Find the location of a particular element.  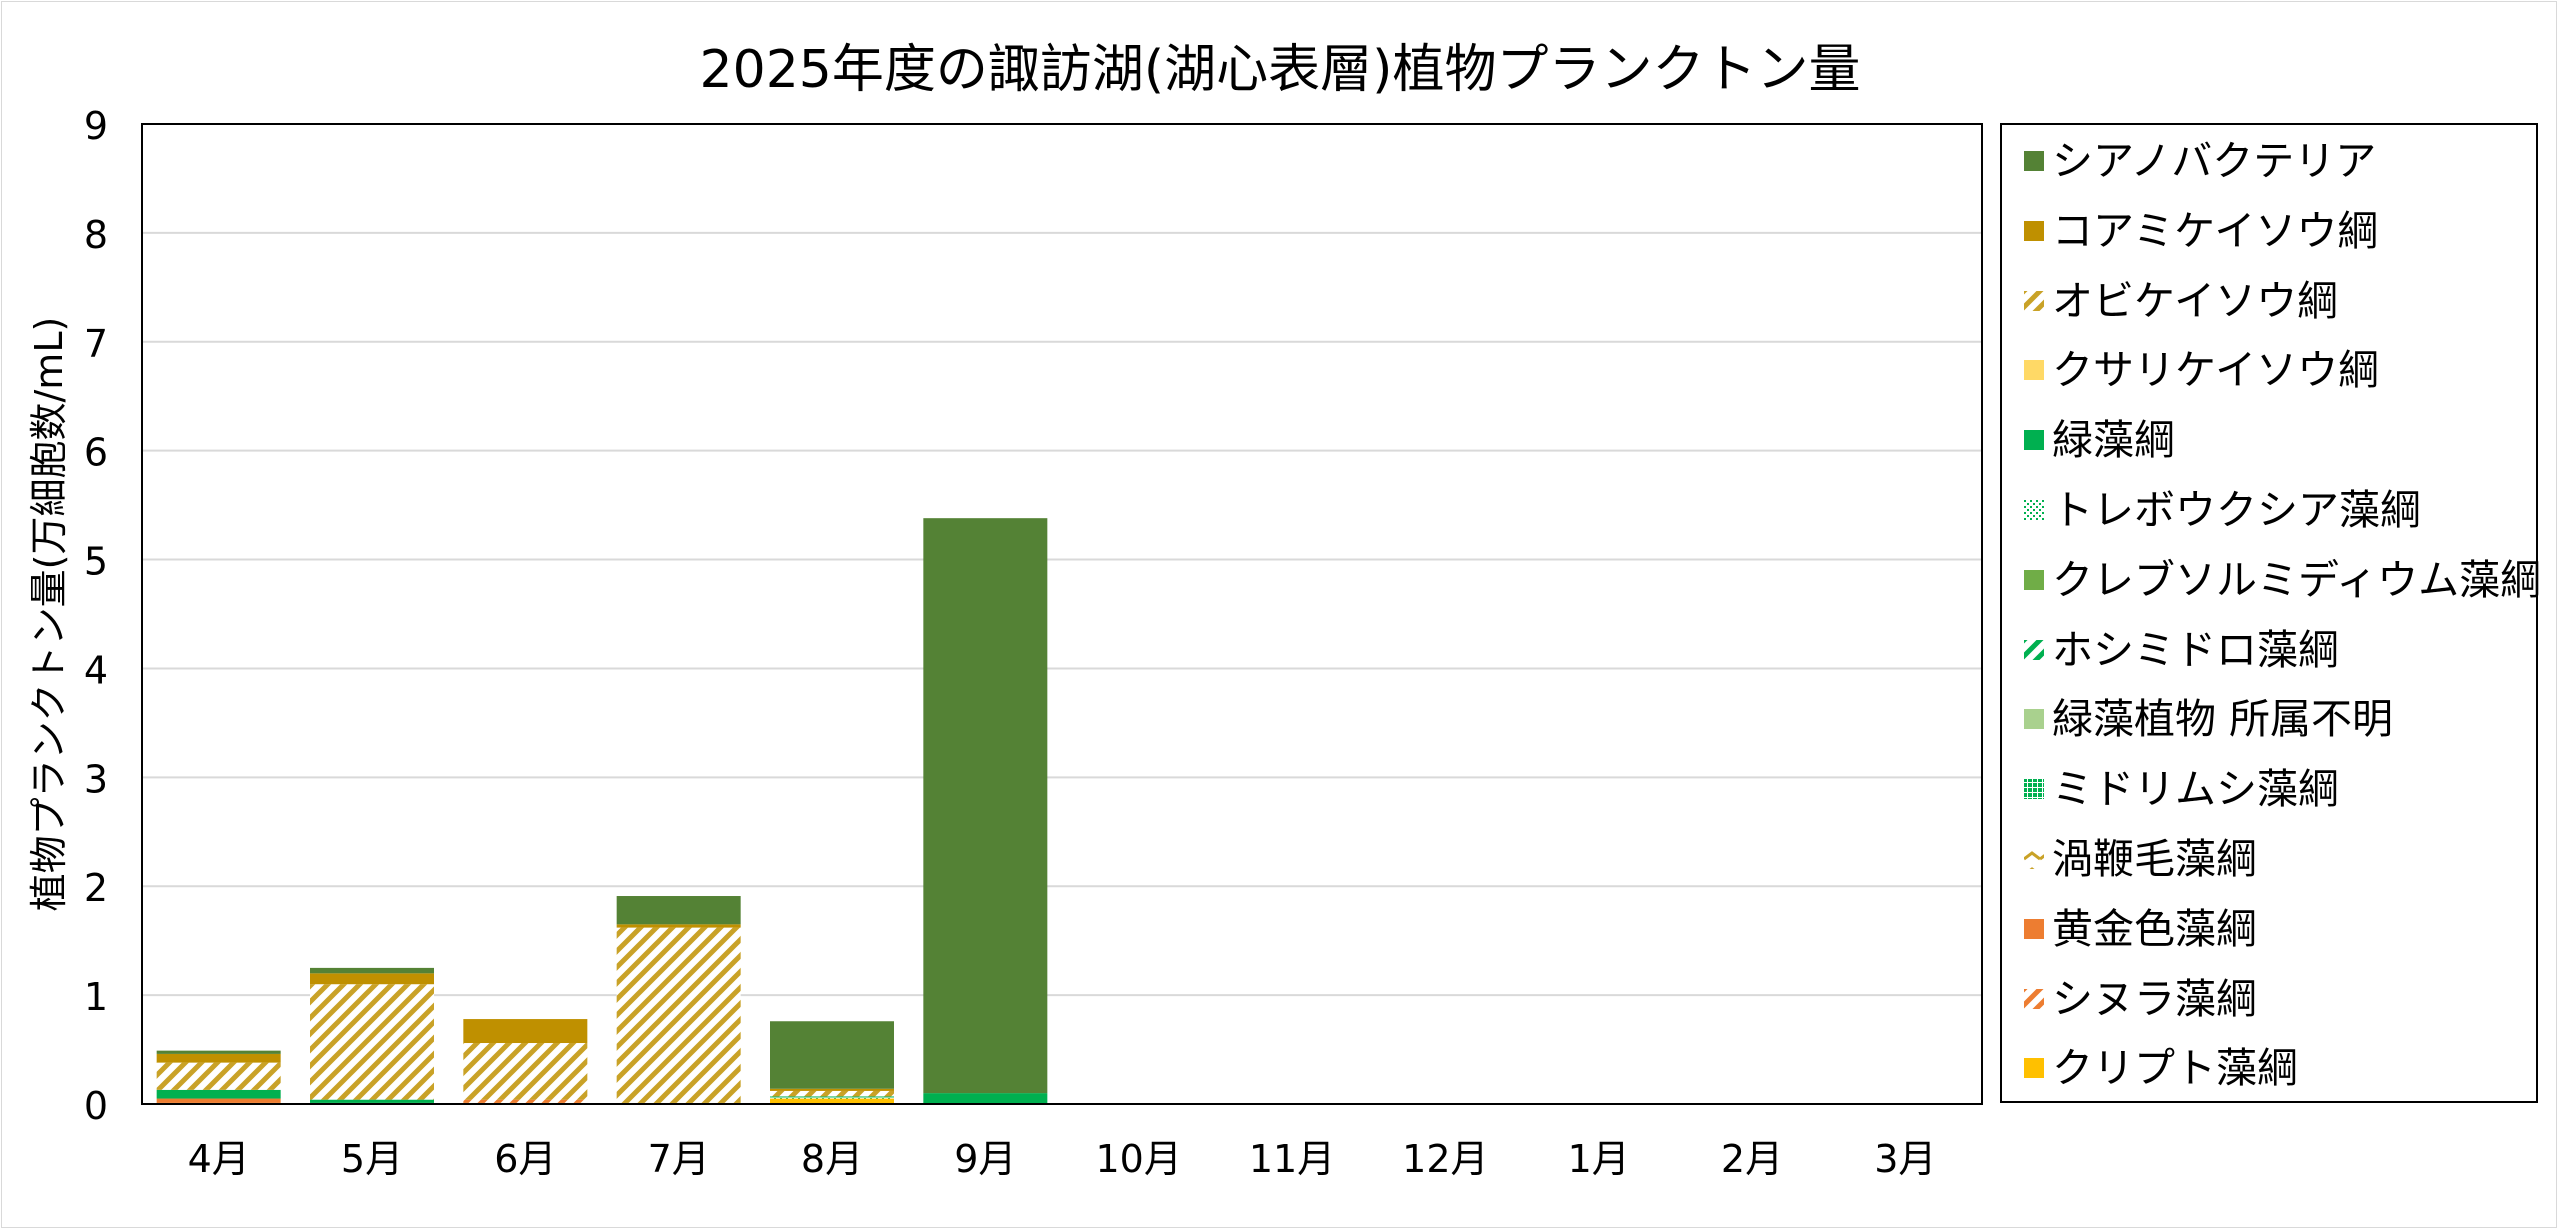

legend-item: オビケイソウ綱 is located at coordinates (2181, 301).